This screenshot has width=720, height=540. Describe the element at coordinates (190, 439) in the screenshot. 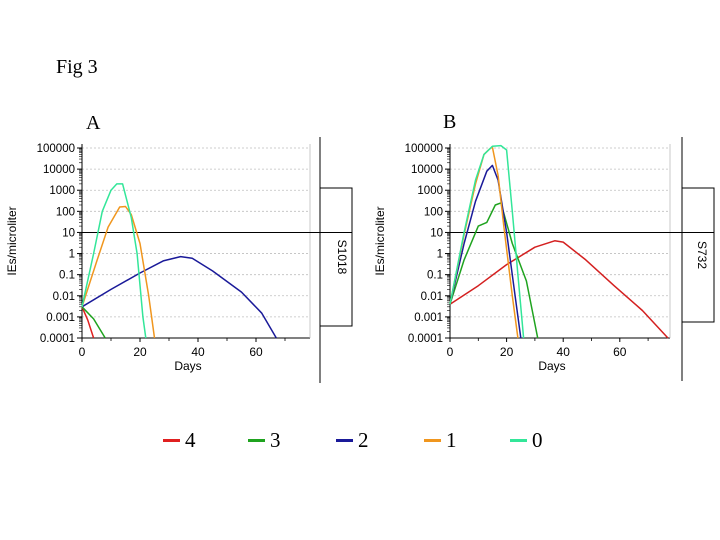

I see `legend-label-4: 4` at that location.